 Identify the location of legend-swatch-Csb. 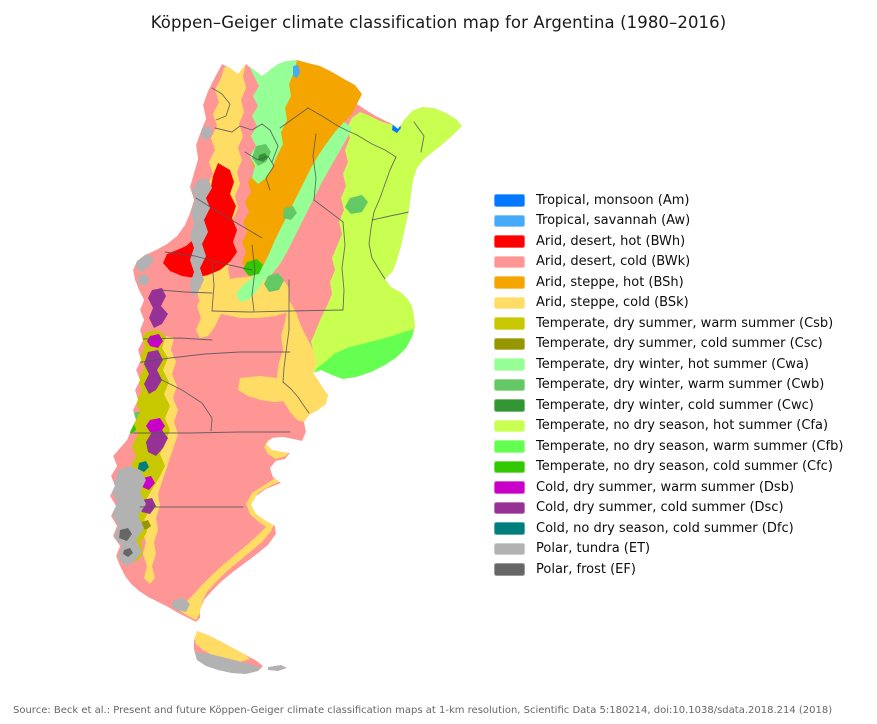
(509, 323).